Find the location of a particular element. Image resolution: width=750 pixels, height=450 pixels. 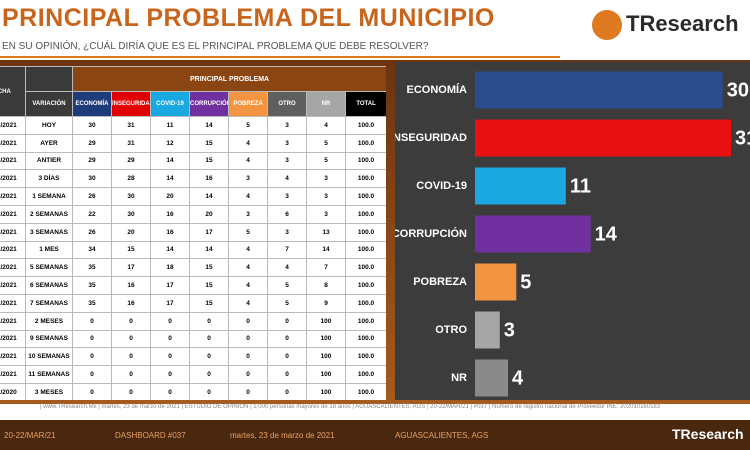

cell: 22 is located at coordinates (92, 214).